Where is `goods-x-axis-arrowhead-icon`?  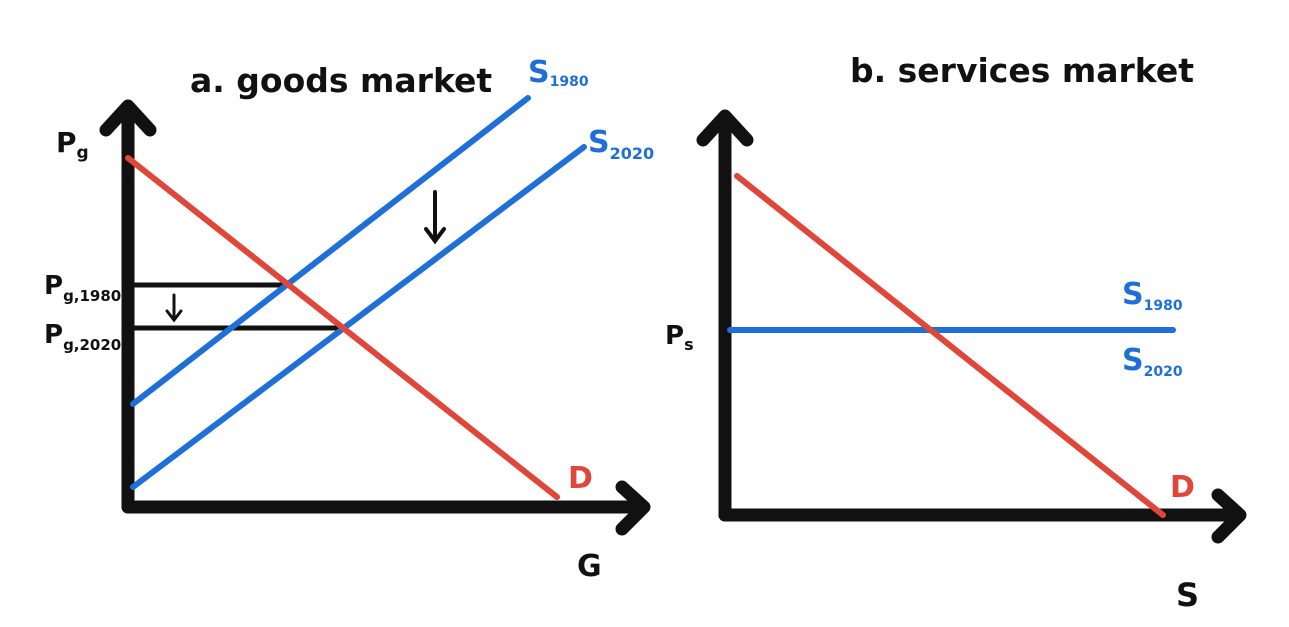 goods-x-axis-arrowhead-icon is located at coordinates (633, 508).